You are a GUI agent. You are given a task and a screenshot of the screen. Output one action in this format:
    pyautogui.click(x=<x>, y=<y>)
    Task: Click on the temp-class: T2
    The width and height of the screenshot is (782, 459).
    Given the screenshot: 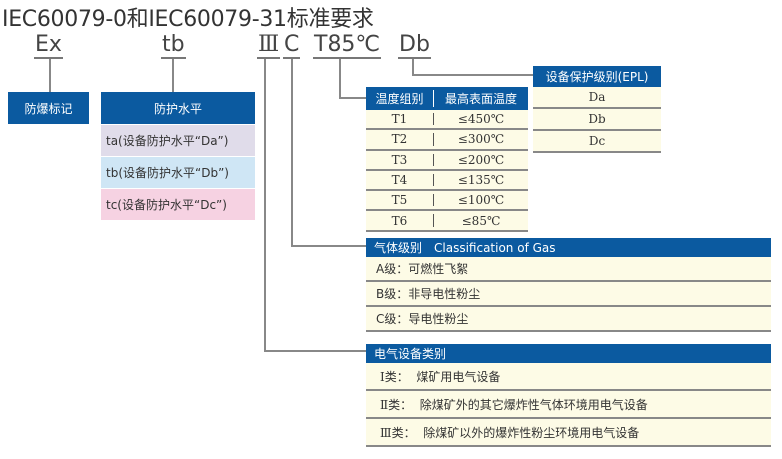 What is the action you would take?
    pyautogui.click(x=399, y=139)
    